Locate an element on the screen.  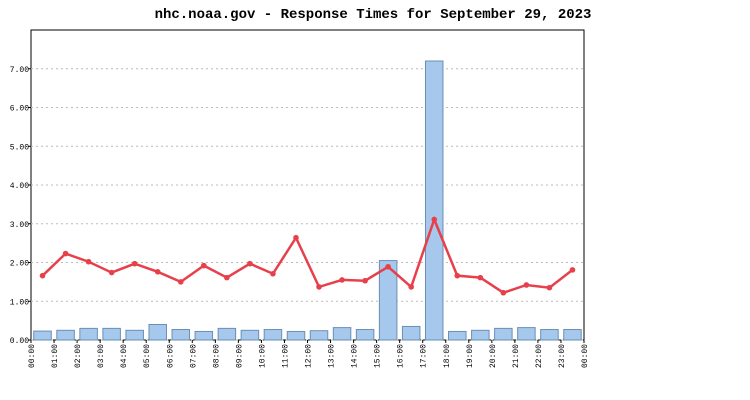
x-tick-label: 14:00 is located at coordinates (355, 356).